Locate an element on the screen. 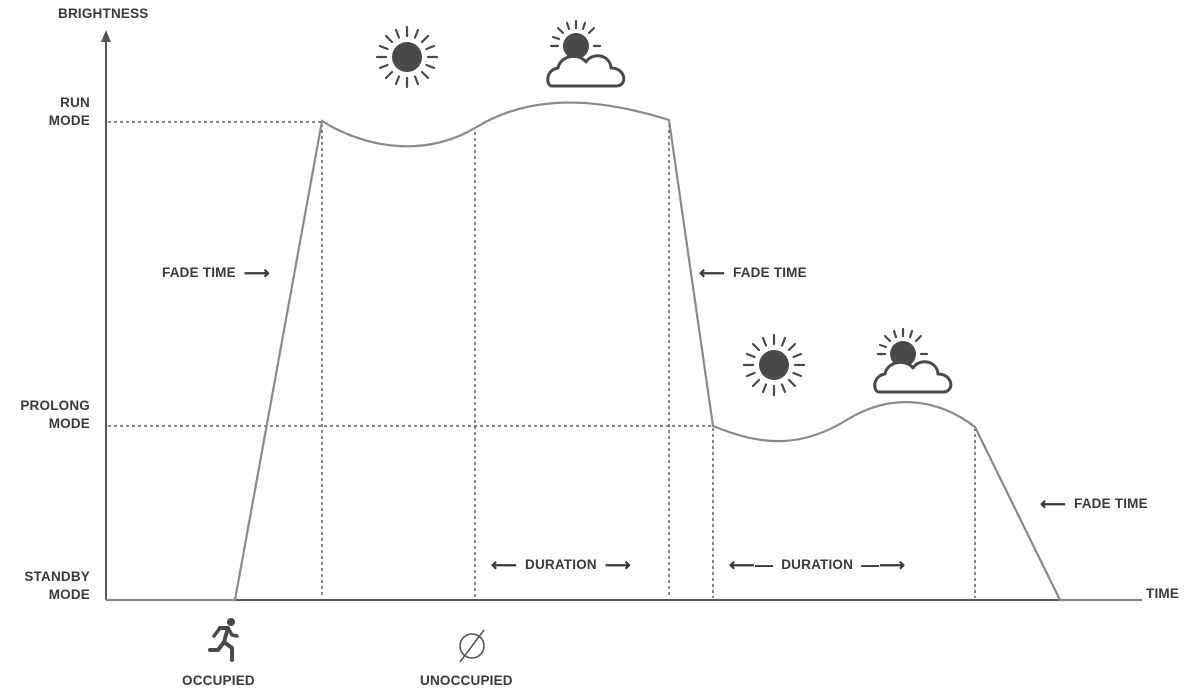 The image size is (1190, 692). fade-time-annotation-3: ⟵ FADE TIME is located at coordinates (1094, 503).